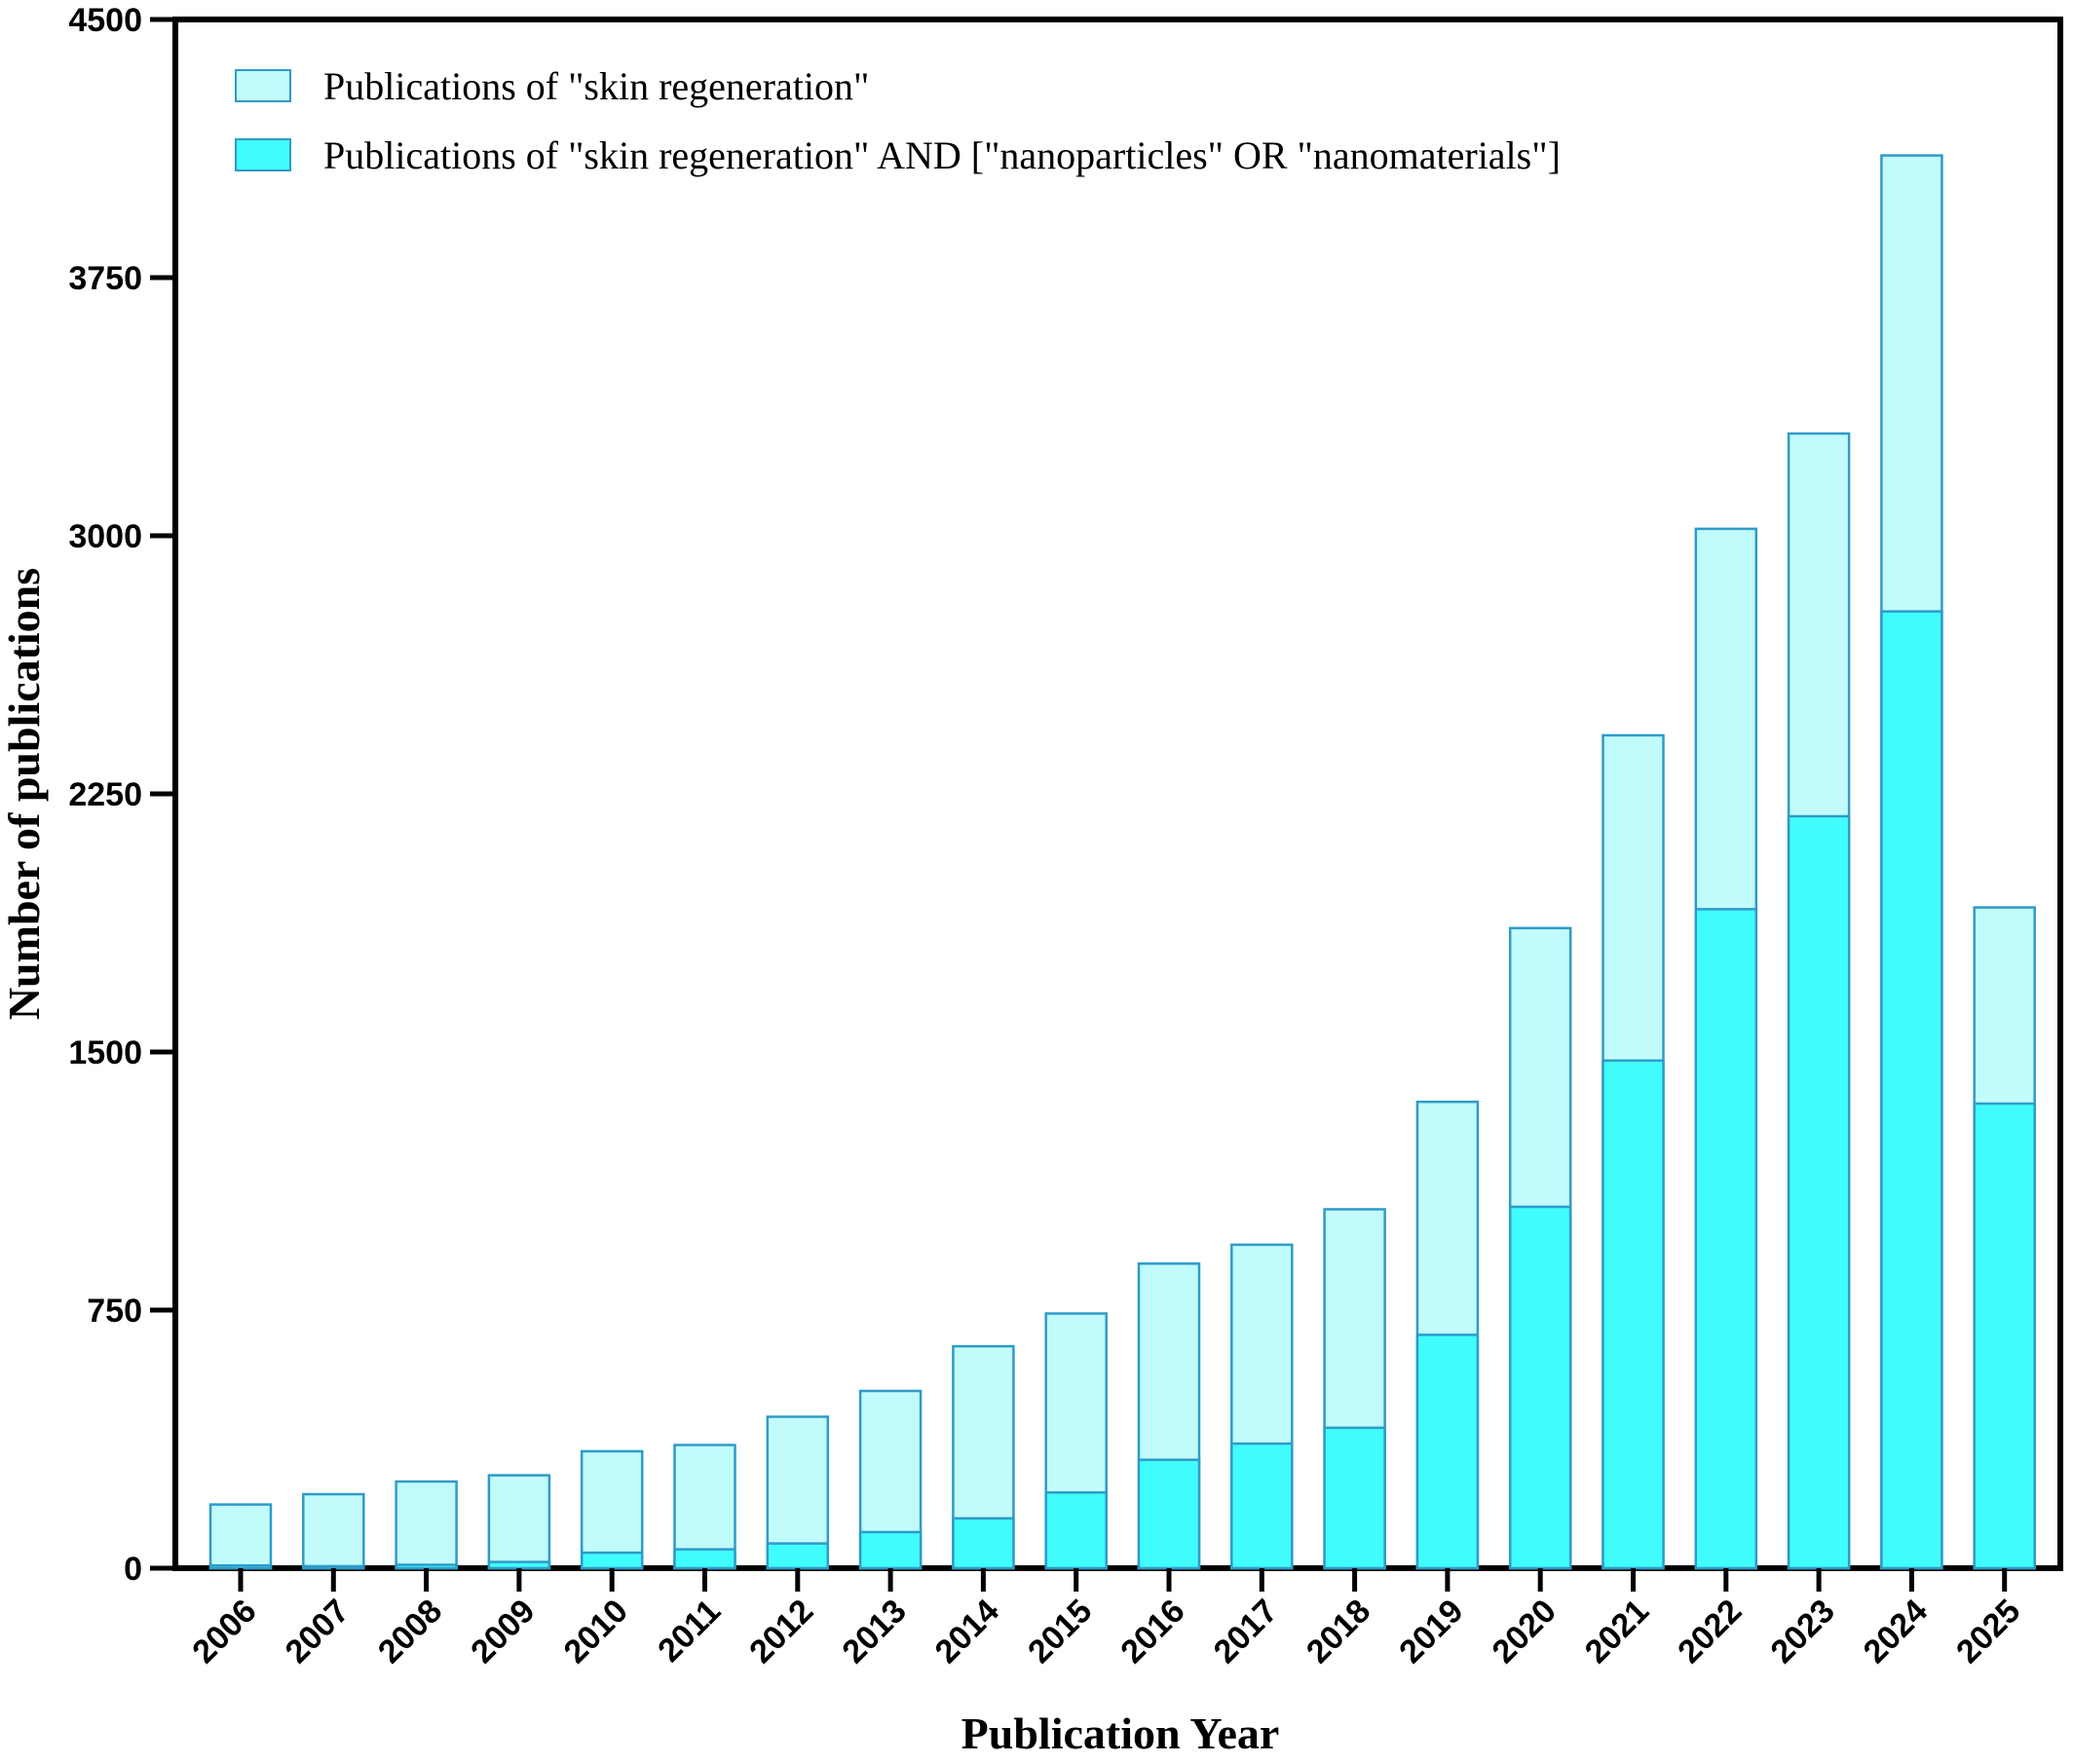 This screenshot has height=1764, width=2073. What do you see at coordinates (704, 1559) in the screenshot?
I see `bar-nano-2011` at bounding box center [704, 1559].